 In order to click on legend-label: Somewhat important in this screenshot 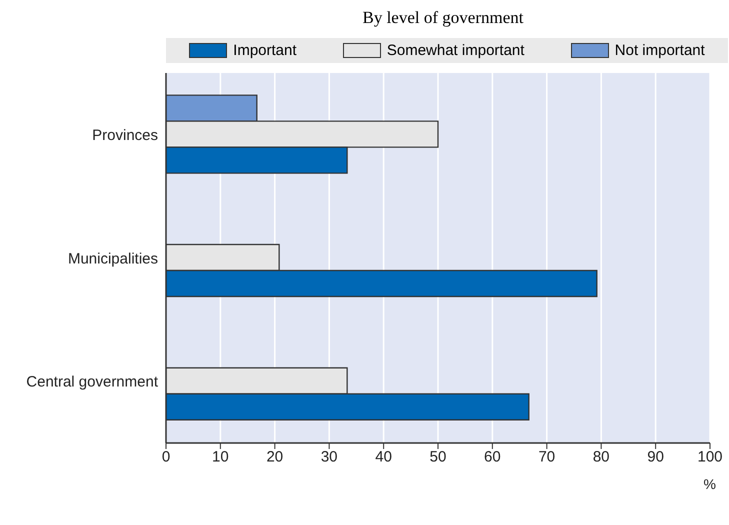, I will do `click(455, 50)`.